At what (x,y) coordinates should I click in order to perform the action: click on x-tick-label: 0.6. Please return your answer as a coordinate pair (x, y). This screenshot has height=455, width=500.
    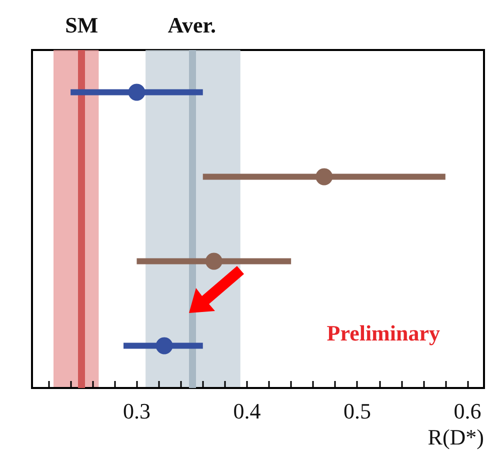
    Looking at the image, I should click on (468, 411).